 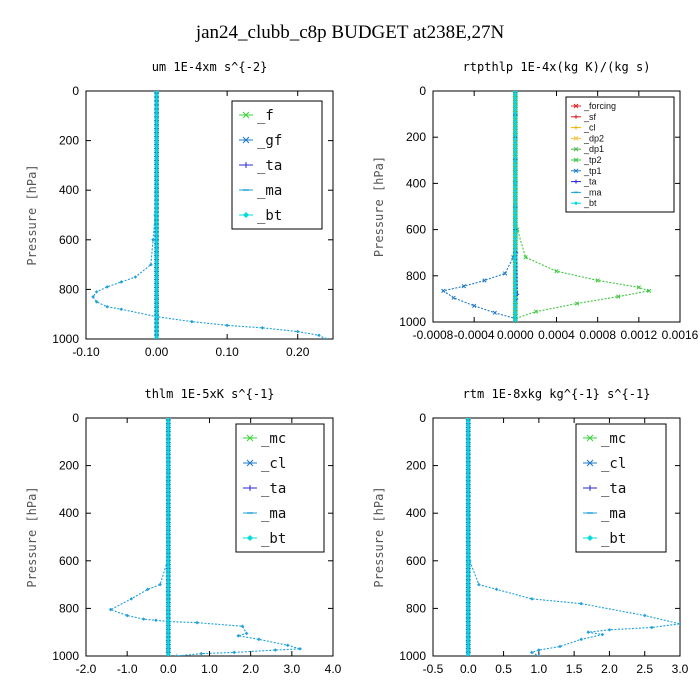 What do you see at coordinates (379, 206) in the screenshot?
I see `y-axis-label: Pressure [hPa]` at bounding box center [379, 206].